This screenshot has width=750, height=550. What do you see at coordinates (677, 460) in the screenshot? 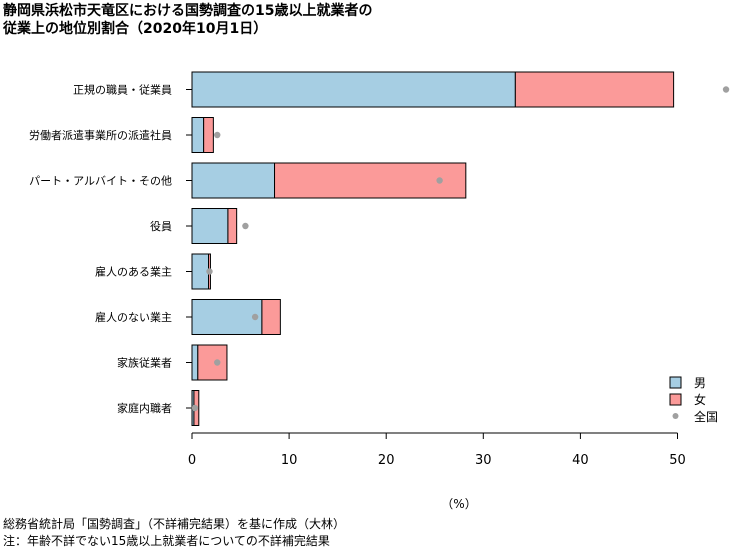
I see `x-tick-label: 50` at bounding box center [677, 460].